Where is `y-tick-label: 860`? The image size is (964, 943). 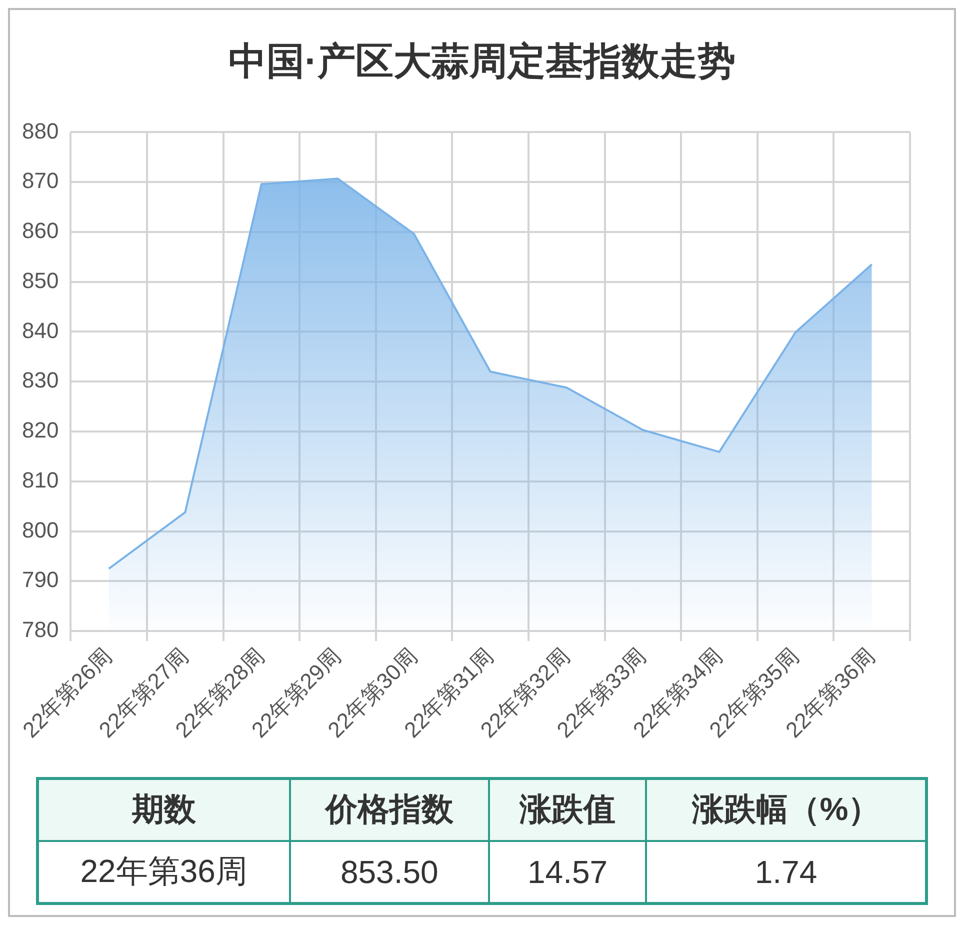 y-tick-label: 860 is located at coordinates (40, 231).